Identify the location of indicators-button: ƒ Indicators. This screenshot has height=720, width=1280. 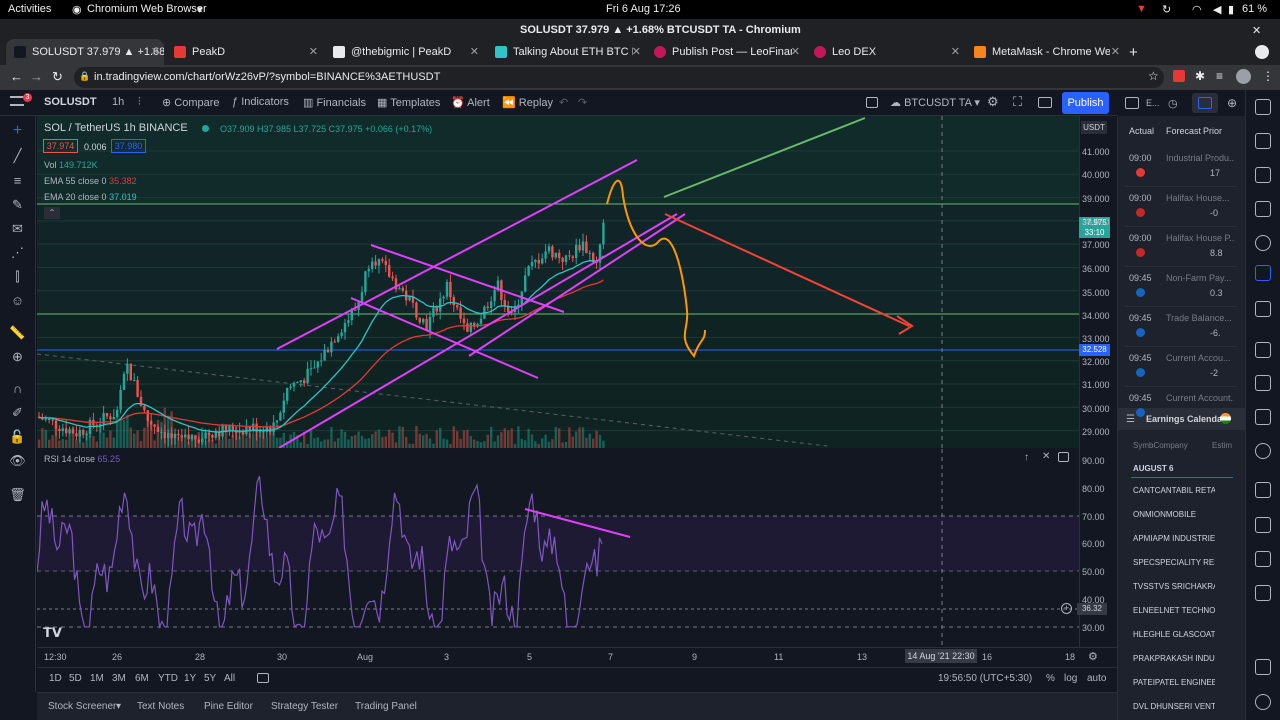
(260, 102).